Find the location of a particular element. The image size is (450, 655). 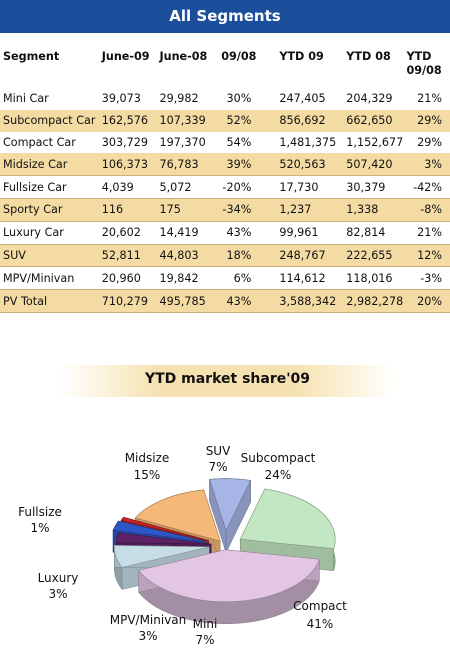

pie-value-mini: 7% is located at coordinates (204, 640).